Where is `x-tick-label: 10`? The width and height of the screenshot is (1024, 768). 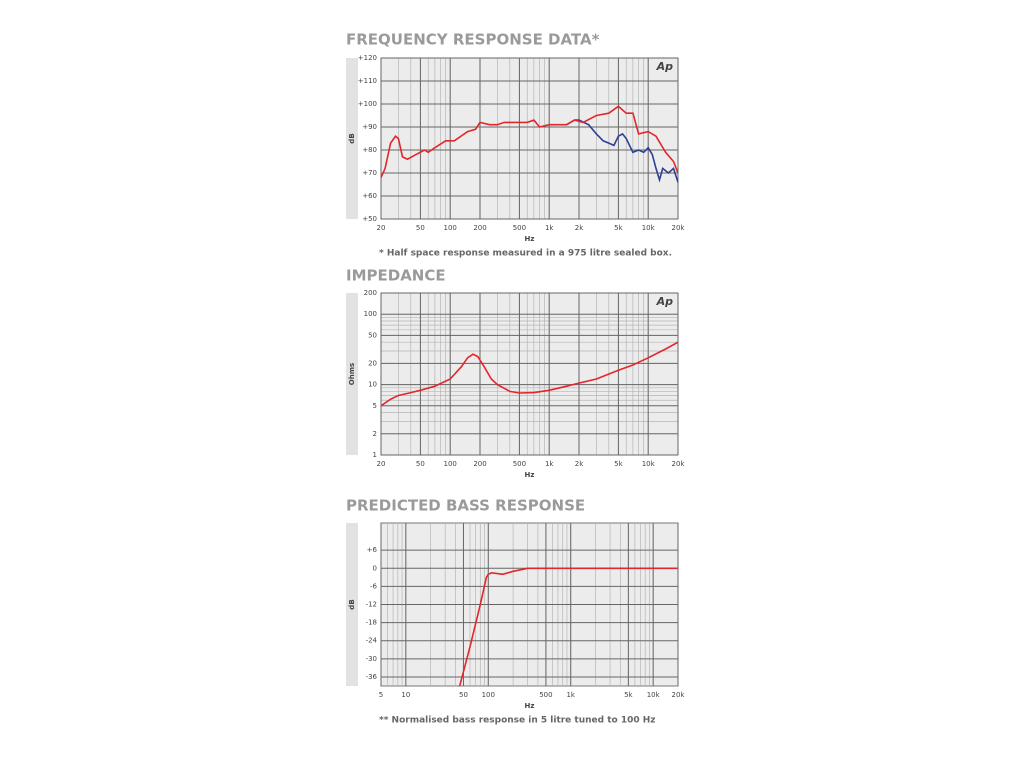 x-tick-label: 10 is located at coordinates (405, 695).